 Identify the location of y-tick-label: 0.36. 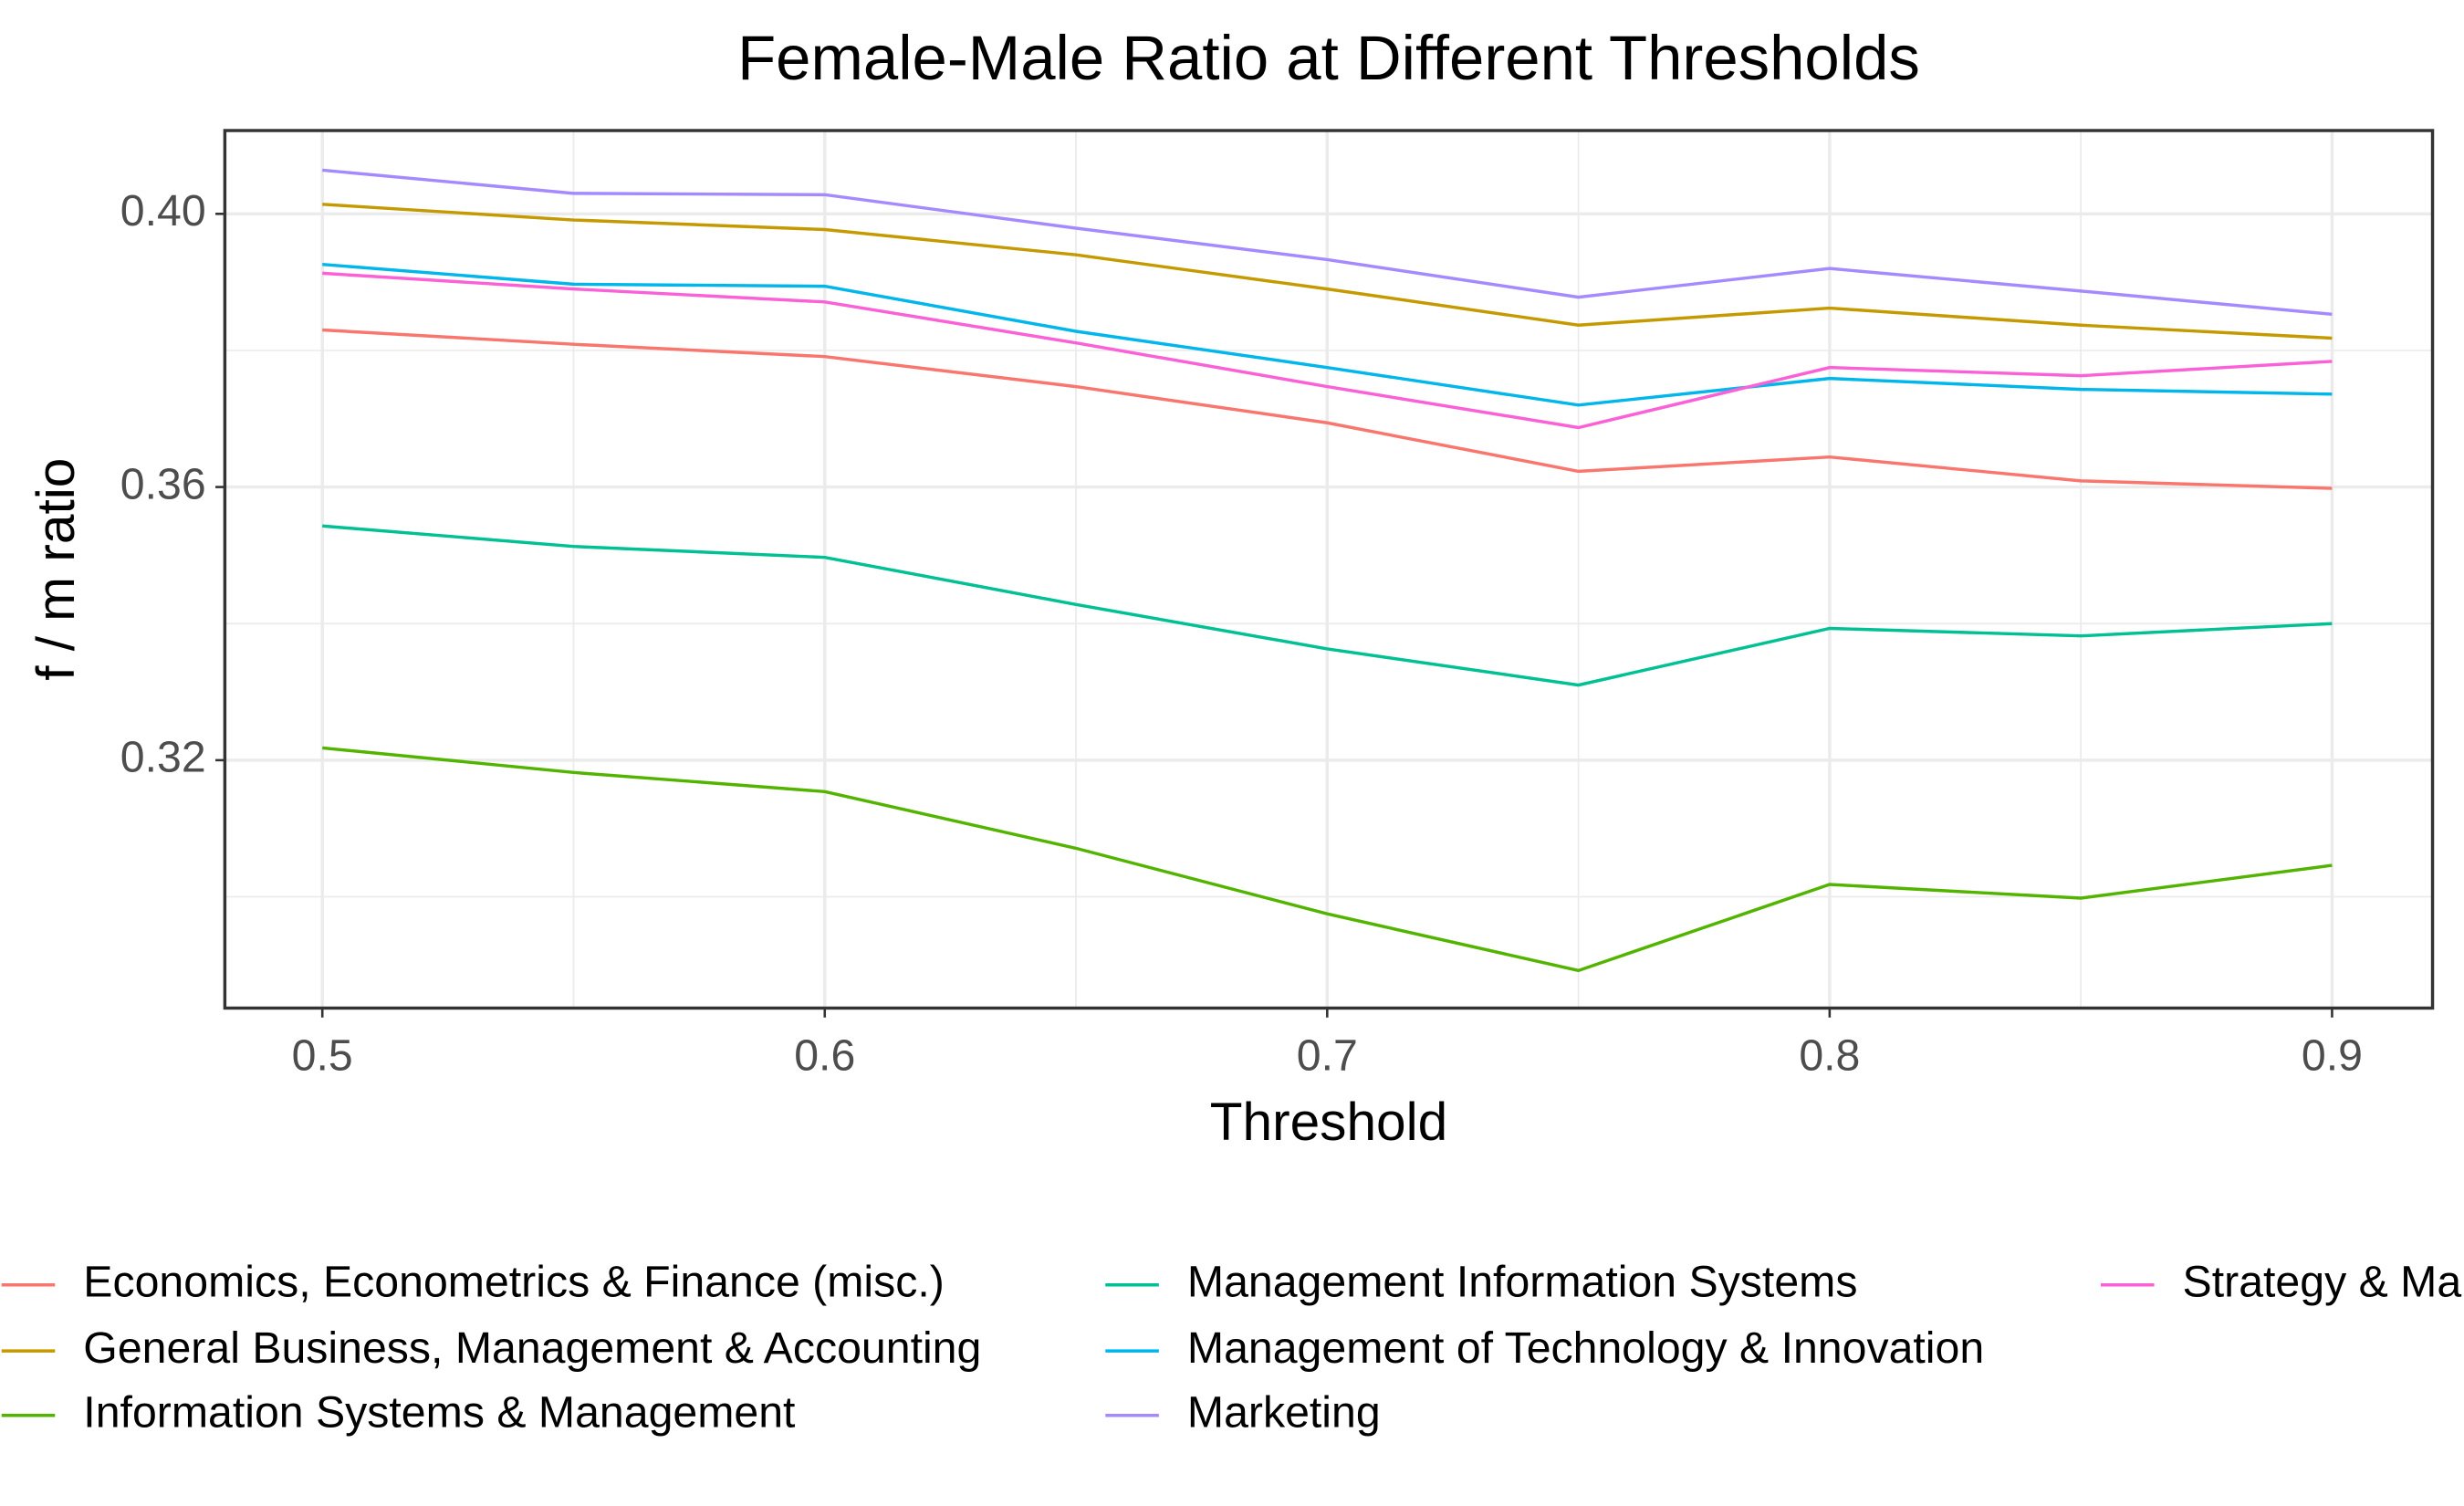
(163, 483).